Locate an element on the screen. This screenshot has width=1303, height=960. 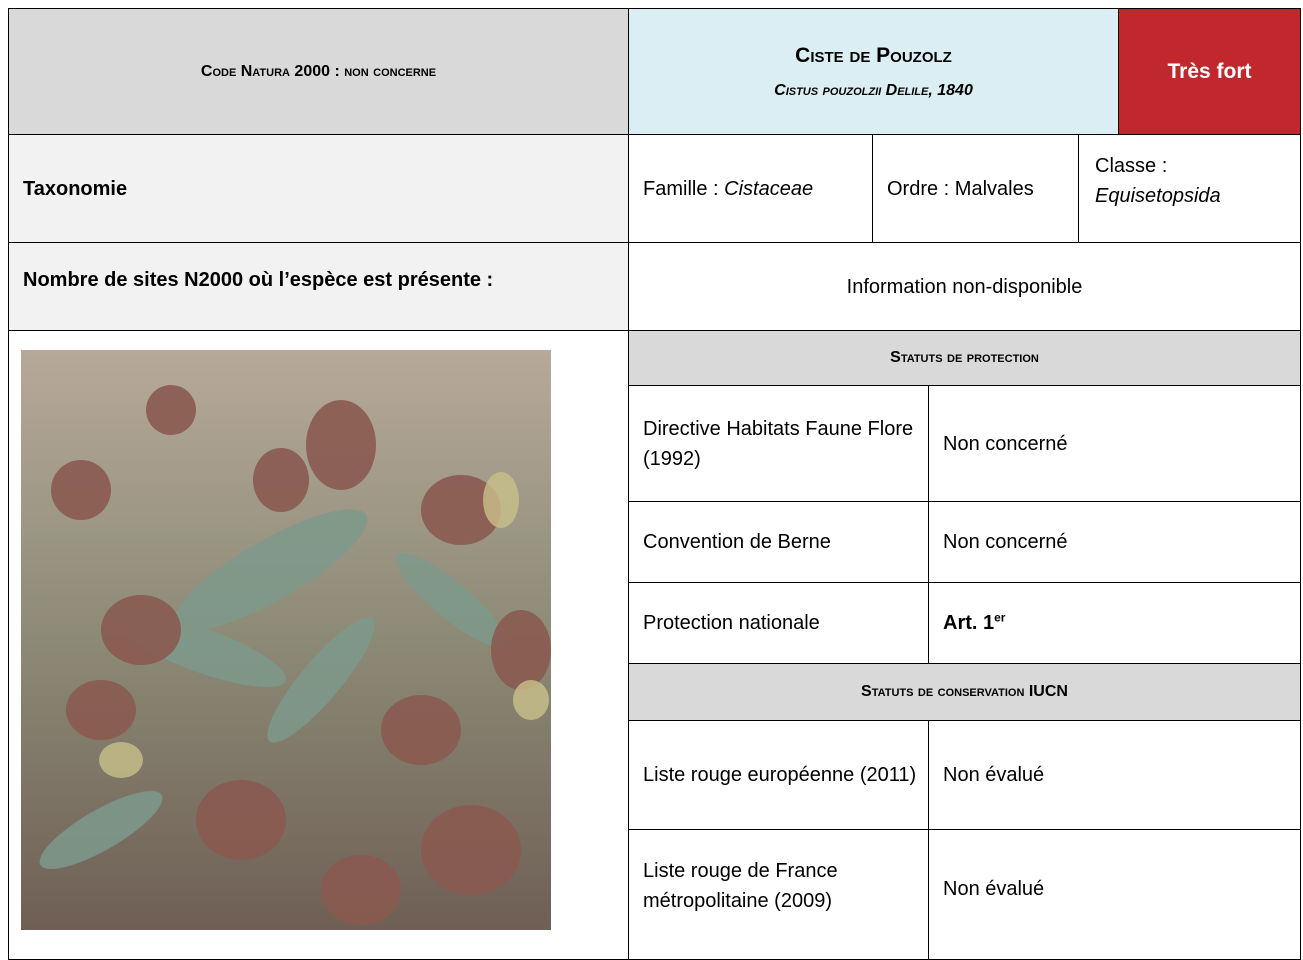
article-sup: er is located at coordinates (1000, 617).